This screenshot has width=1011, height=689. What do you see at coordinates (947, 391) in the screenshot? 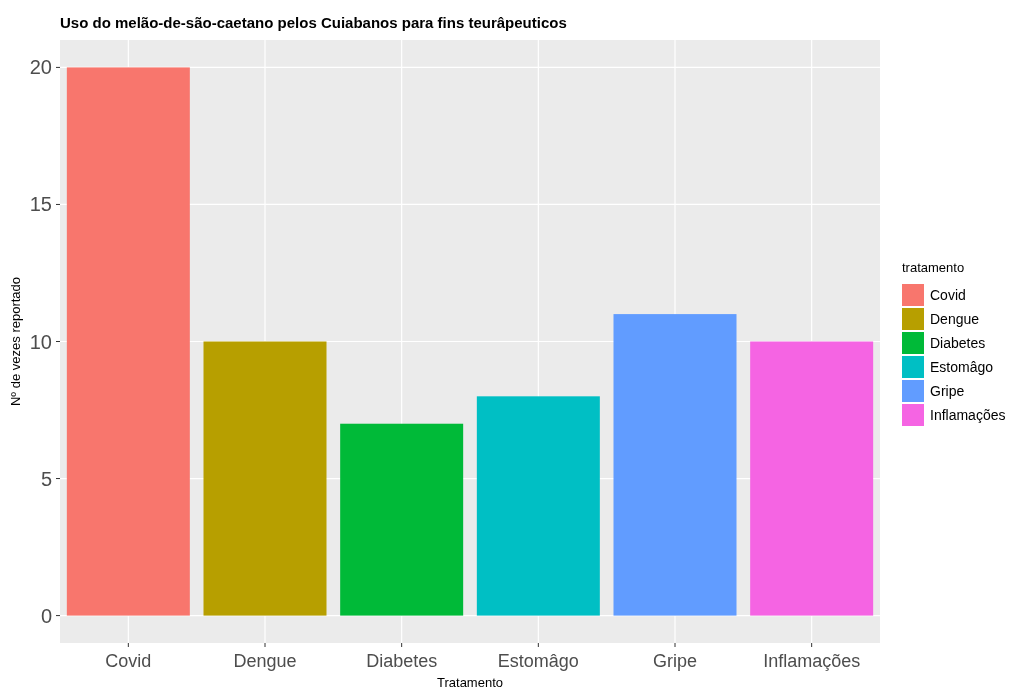
I see `legend-label: Gripe` at bounding box center [947, 391].